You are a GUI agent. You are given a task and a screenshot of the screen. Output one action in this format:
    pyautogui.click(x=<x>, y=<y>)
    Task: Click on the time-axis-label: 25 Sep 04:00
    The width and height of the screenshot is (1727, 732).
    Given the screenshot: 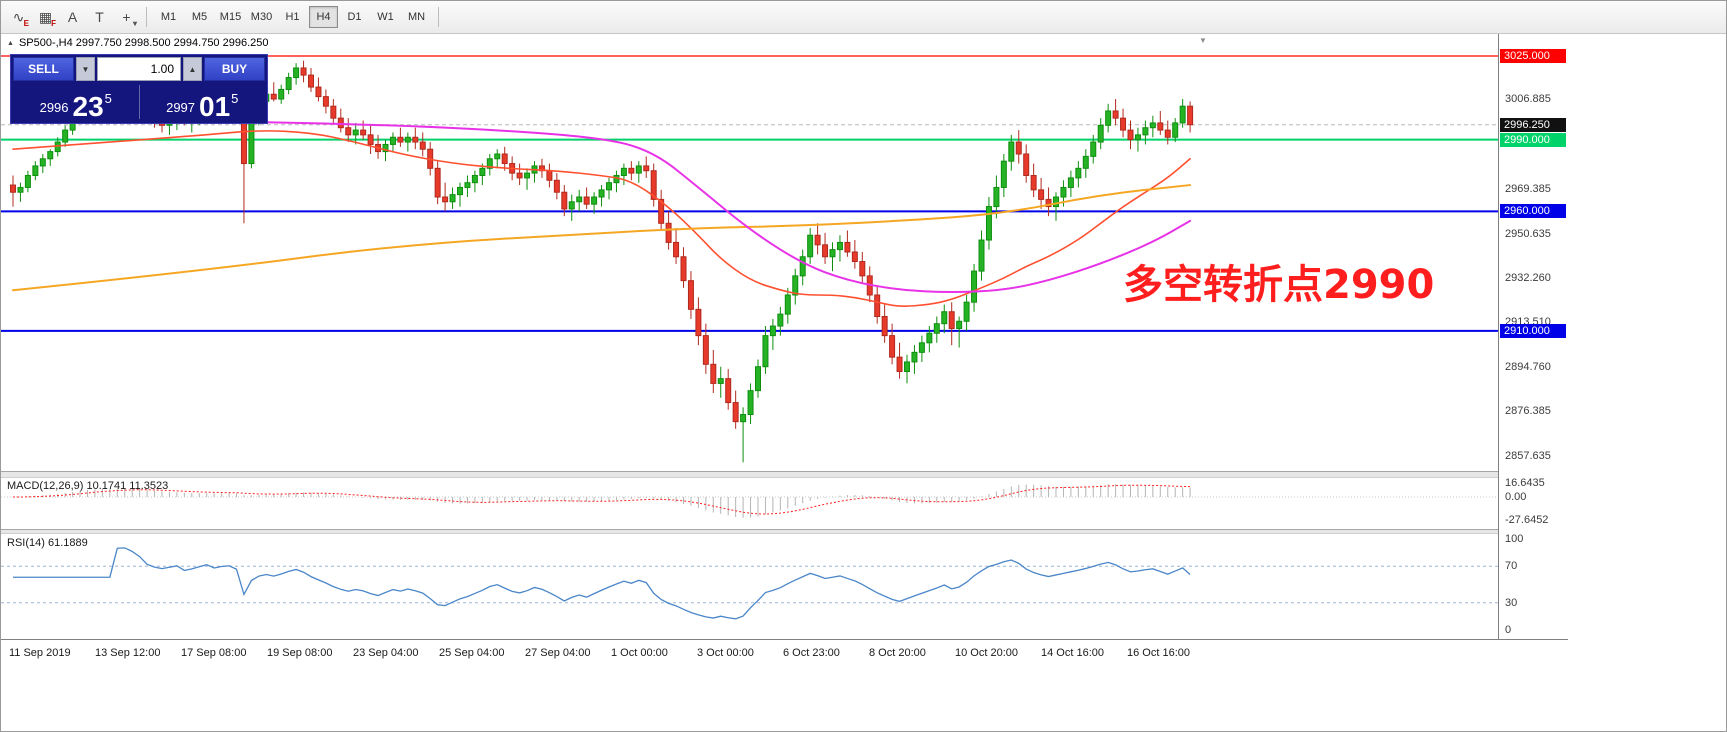 What is the action you would take?
    pyautogui.click(x=472, y=653)
    